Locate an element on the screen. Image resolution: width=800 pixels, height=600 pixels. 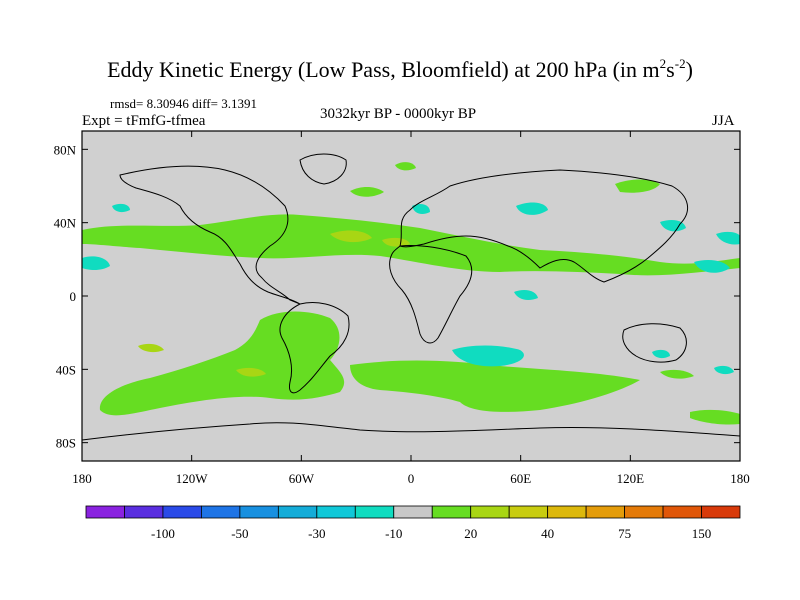
y-tick-label: 0 is located at coordinates (73, 296).